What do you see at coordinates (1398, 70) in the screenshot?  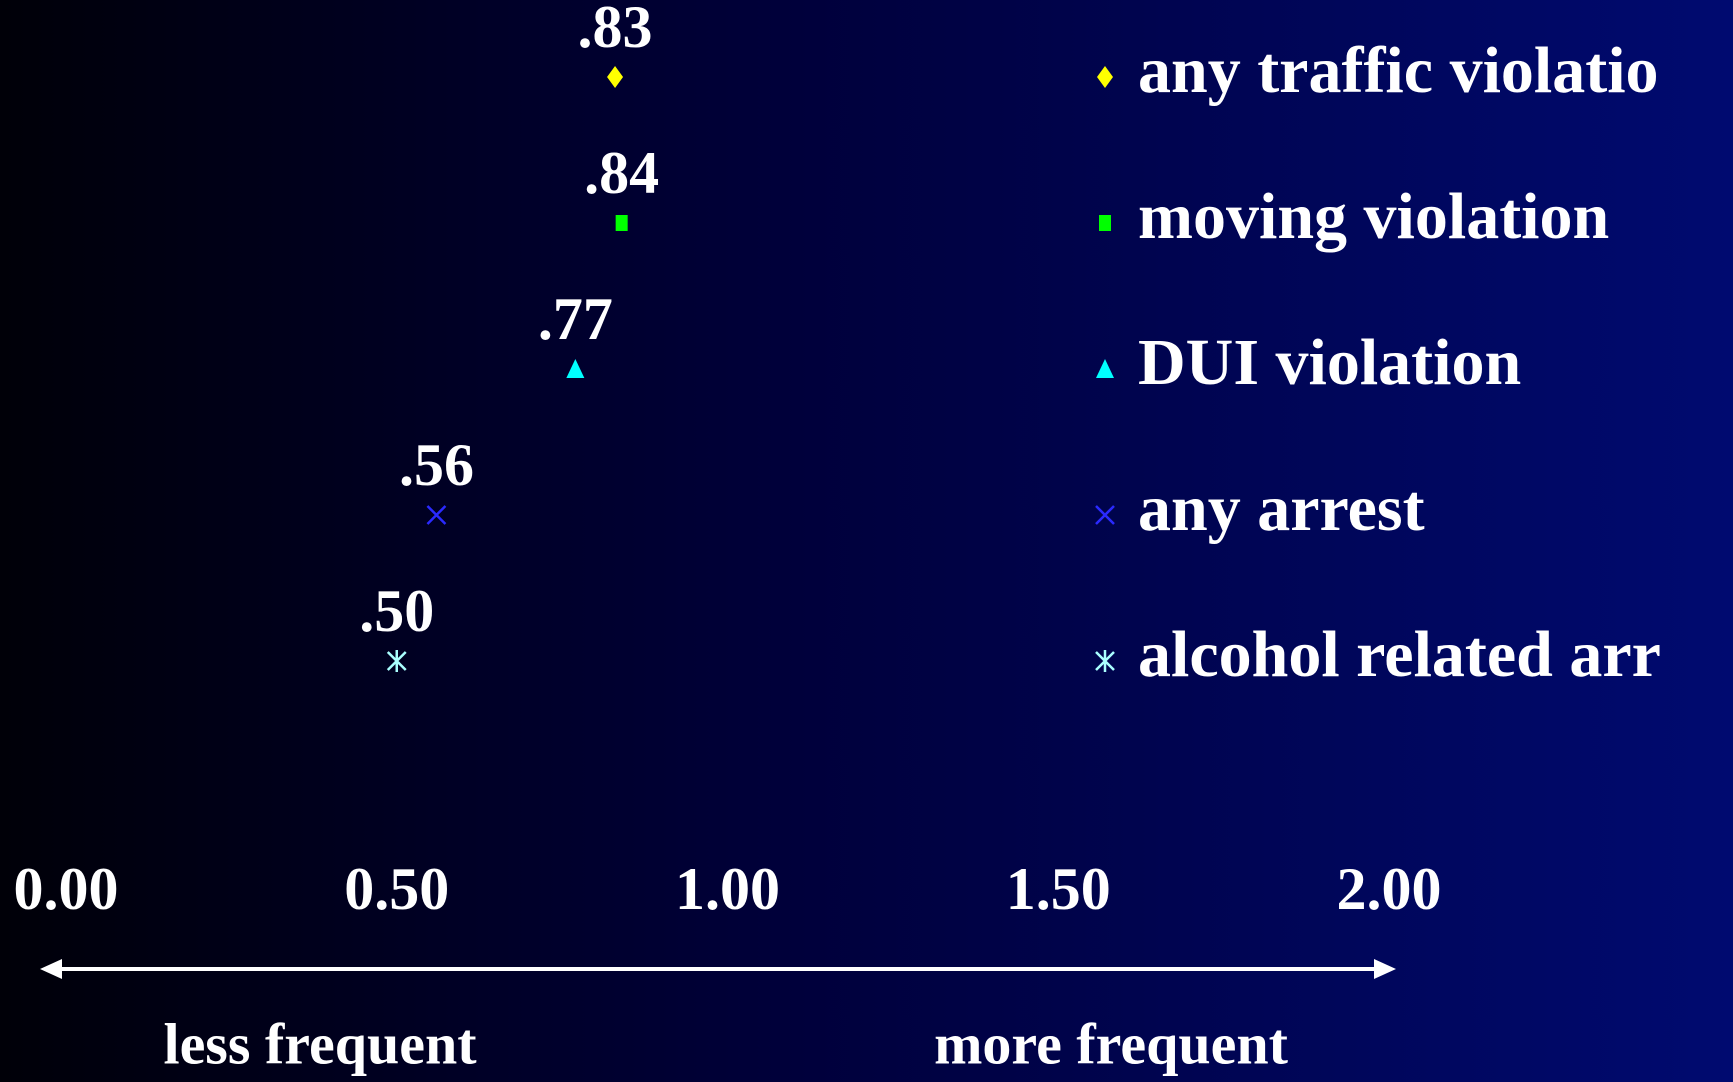 I see `legend-label: any traffic violatio` at bounding box center [1398, 70].